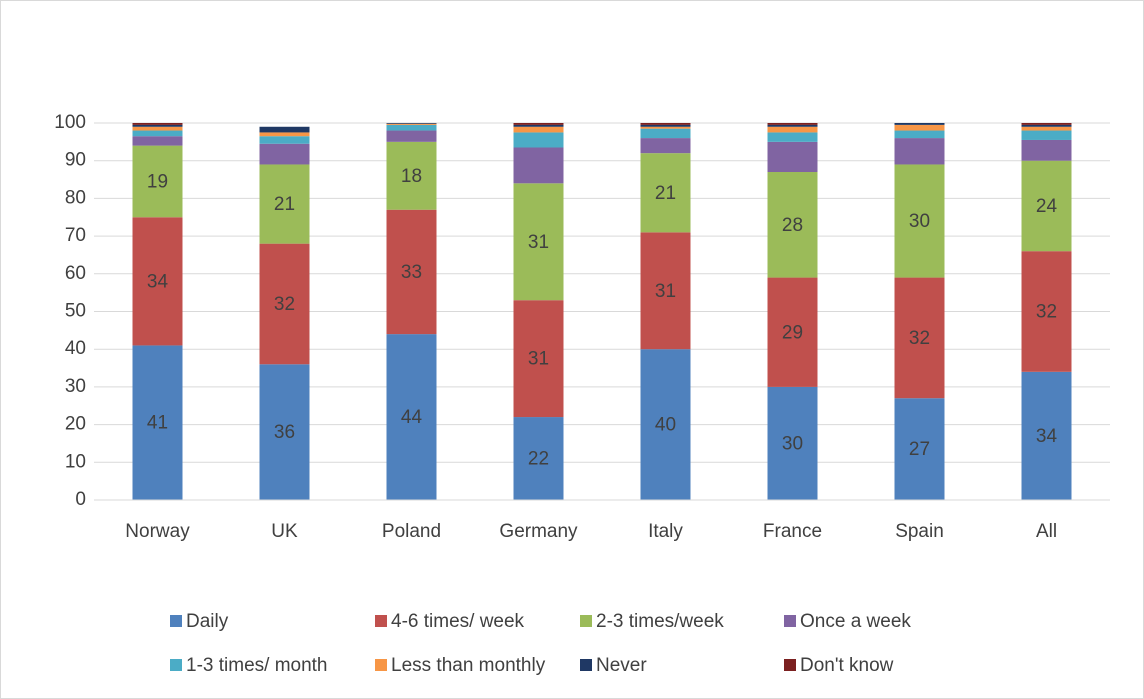 This screenshot has height=699, width=1144. I want to click on x-tick-label: All, so click(1046, 531).